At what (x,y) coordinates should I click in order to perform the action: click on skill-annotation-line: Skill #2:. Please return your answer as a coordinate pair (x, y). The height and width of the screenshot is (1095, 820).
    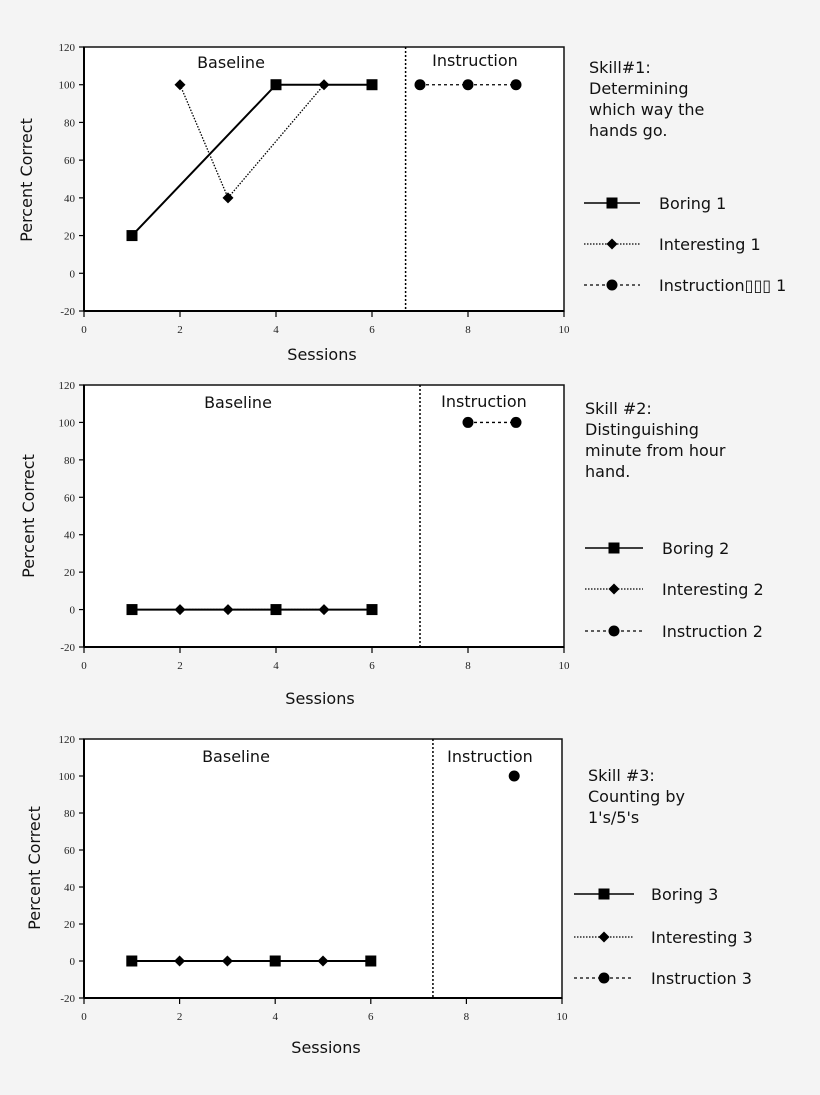
    Looking at the image, I should click on (618, 408).